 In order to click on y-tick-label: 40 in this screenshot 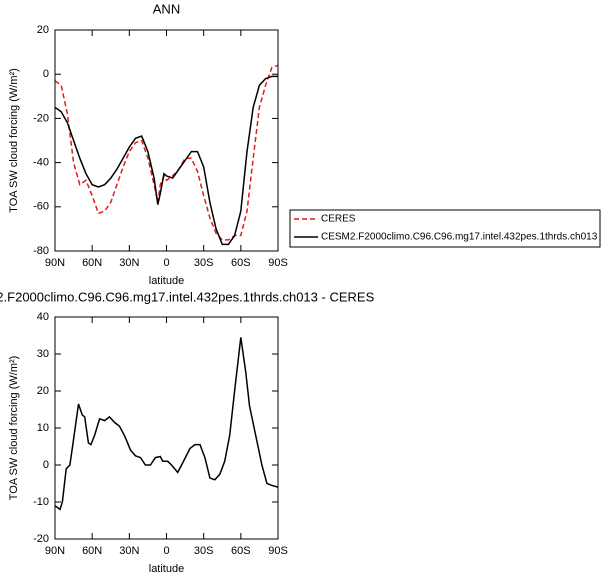, I will do `click(43, 317)`.